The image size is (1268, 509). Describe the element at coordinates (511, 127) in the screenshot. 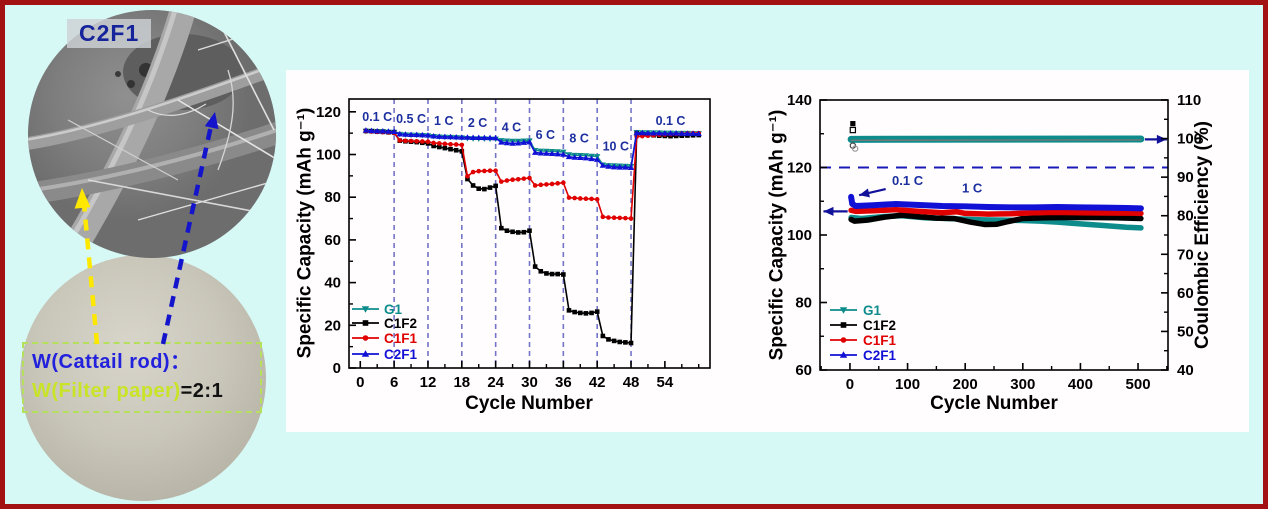

I see `svg-text: 4 C` at that location.